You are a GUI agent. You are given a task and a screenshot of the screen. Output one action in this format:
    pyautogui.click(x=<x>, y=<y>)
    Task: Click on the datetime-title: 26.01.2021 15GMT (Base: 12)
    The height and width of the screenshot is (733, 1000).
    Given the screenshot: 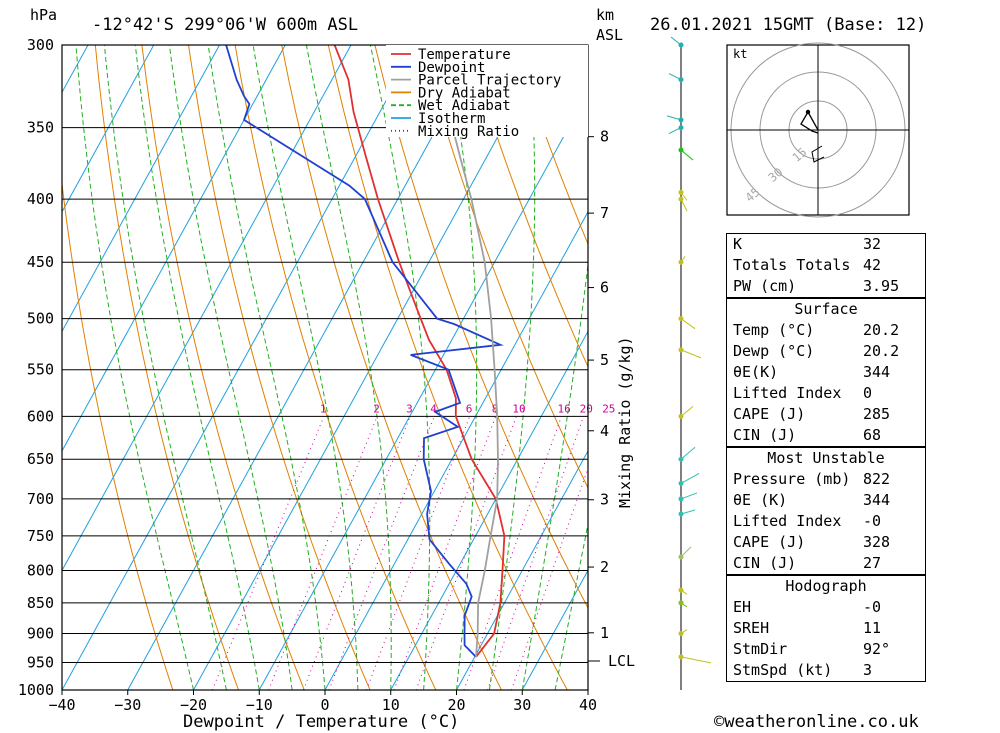 What is the action you would take?
    pyautogui.click(x=788, y=25)
    